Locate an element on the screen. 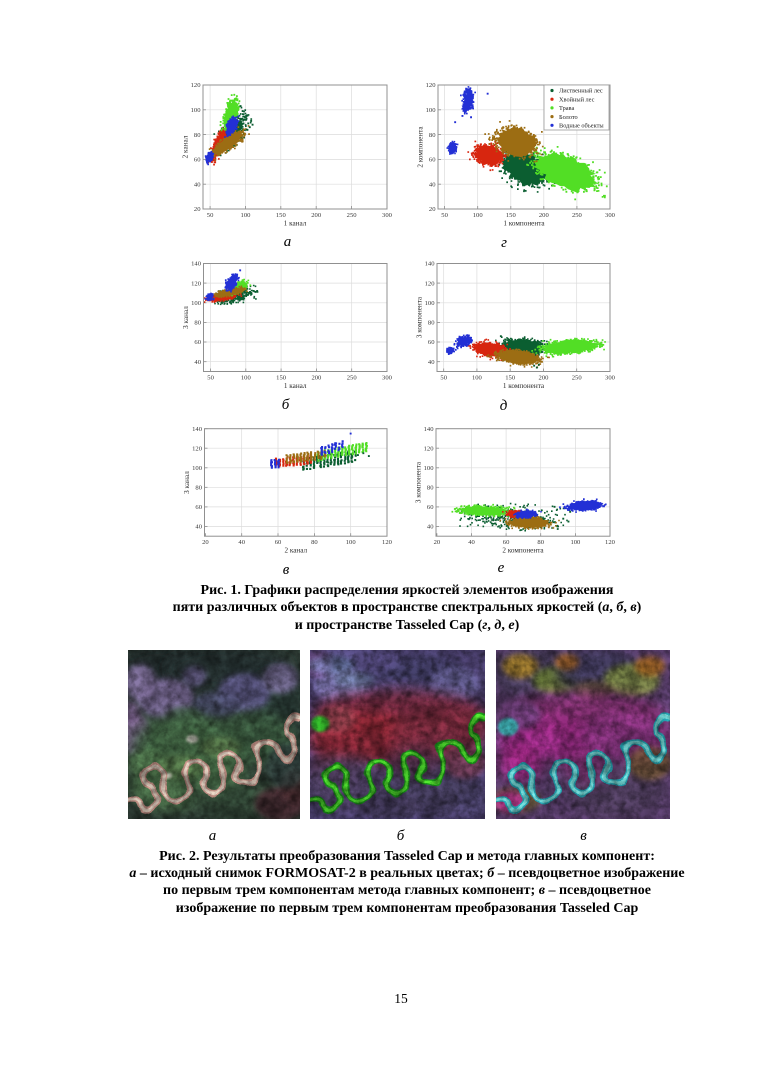 The width and height of the screenshot is (764, 1080). svg-text: Хвойный лес is located at coordinates (577, 99).